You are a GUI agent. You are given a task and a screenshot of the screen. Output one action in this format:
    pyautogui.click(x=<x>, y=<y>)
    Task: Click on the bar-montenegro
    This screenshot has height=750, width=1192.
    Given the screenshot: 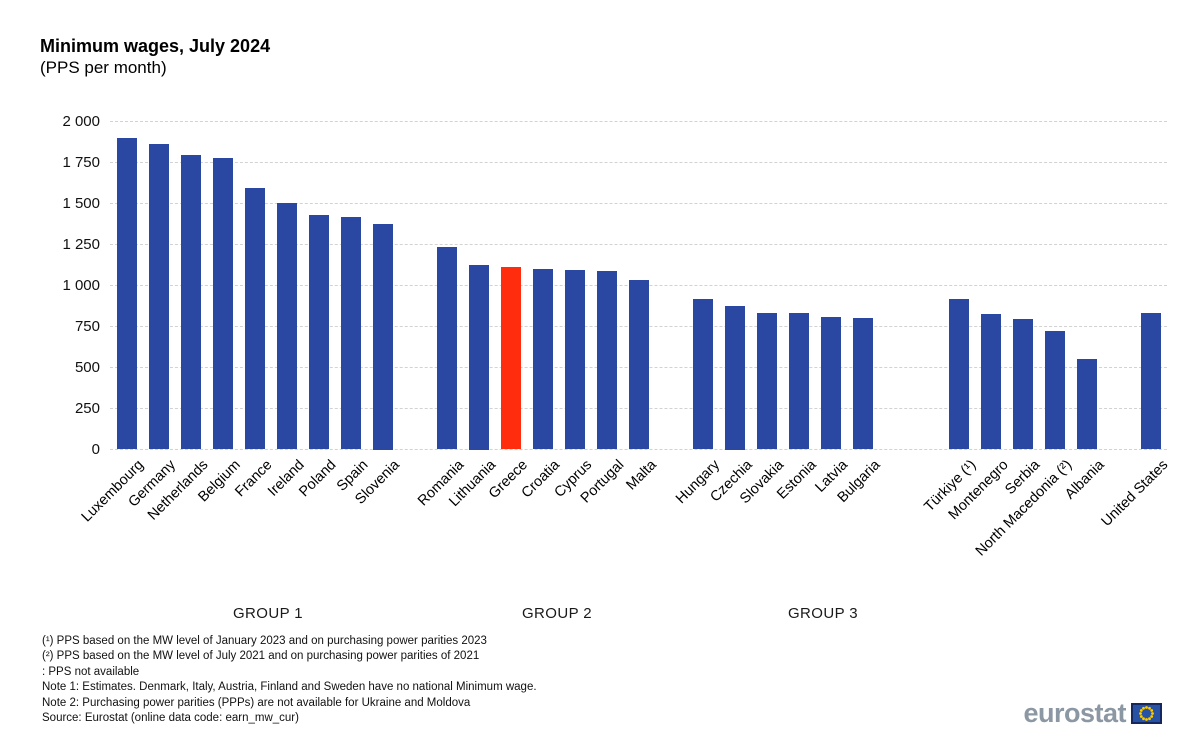 What is the action you would take?
    pyautogui.click(x=991, y=382)
    